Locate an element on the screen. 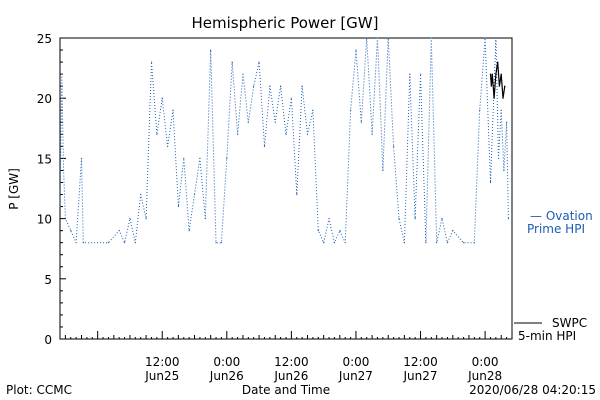 The height and width of the screenshot is (400, 600). legend: — Ovation Prime HPI SWPC 5-min HPI is located at coordinates (553, 276).